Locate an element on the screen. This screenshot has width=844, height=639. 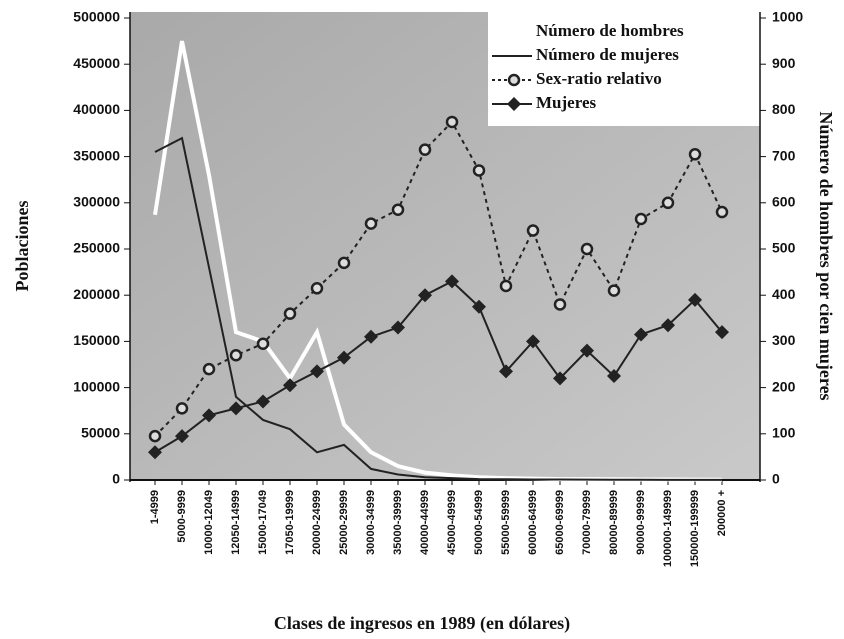
y-tick-label: 300000 is located at coordinates (96, 202).